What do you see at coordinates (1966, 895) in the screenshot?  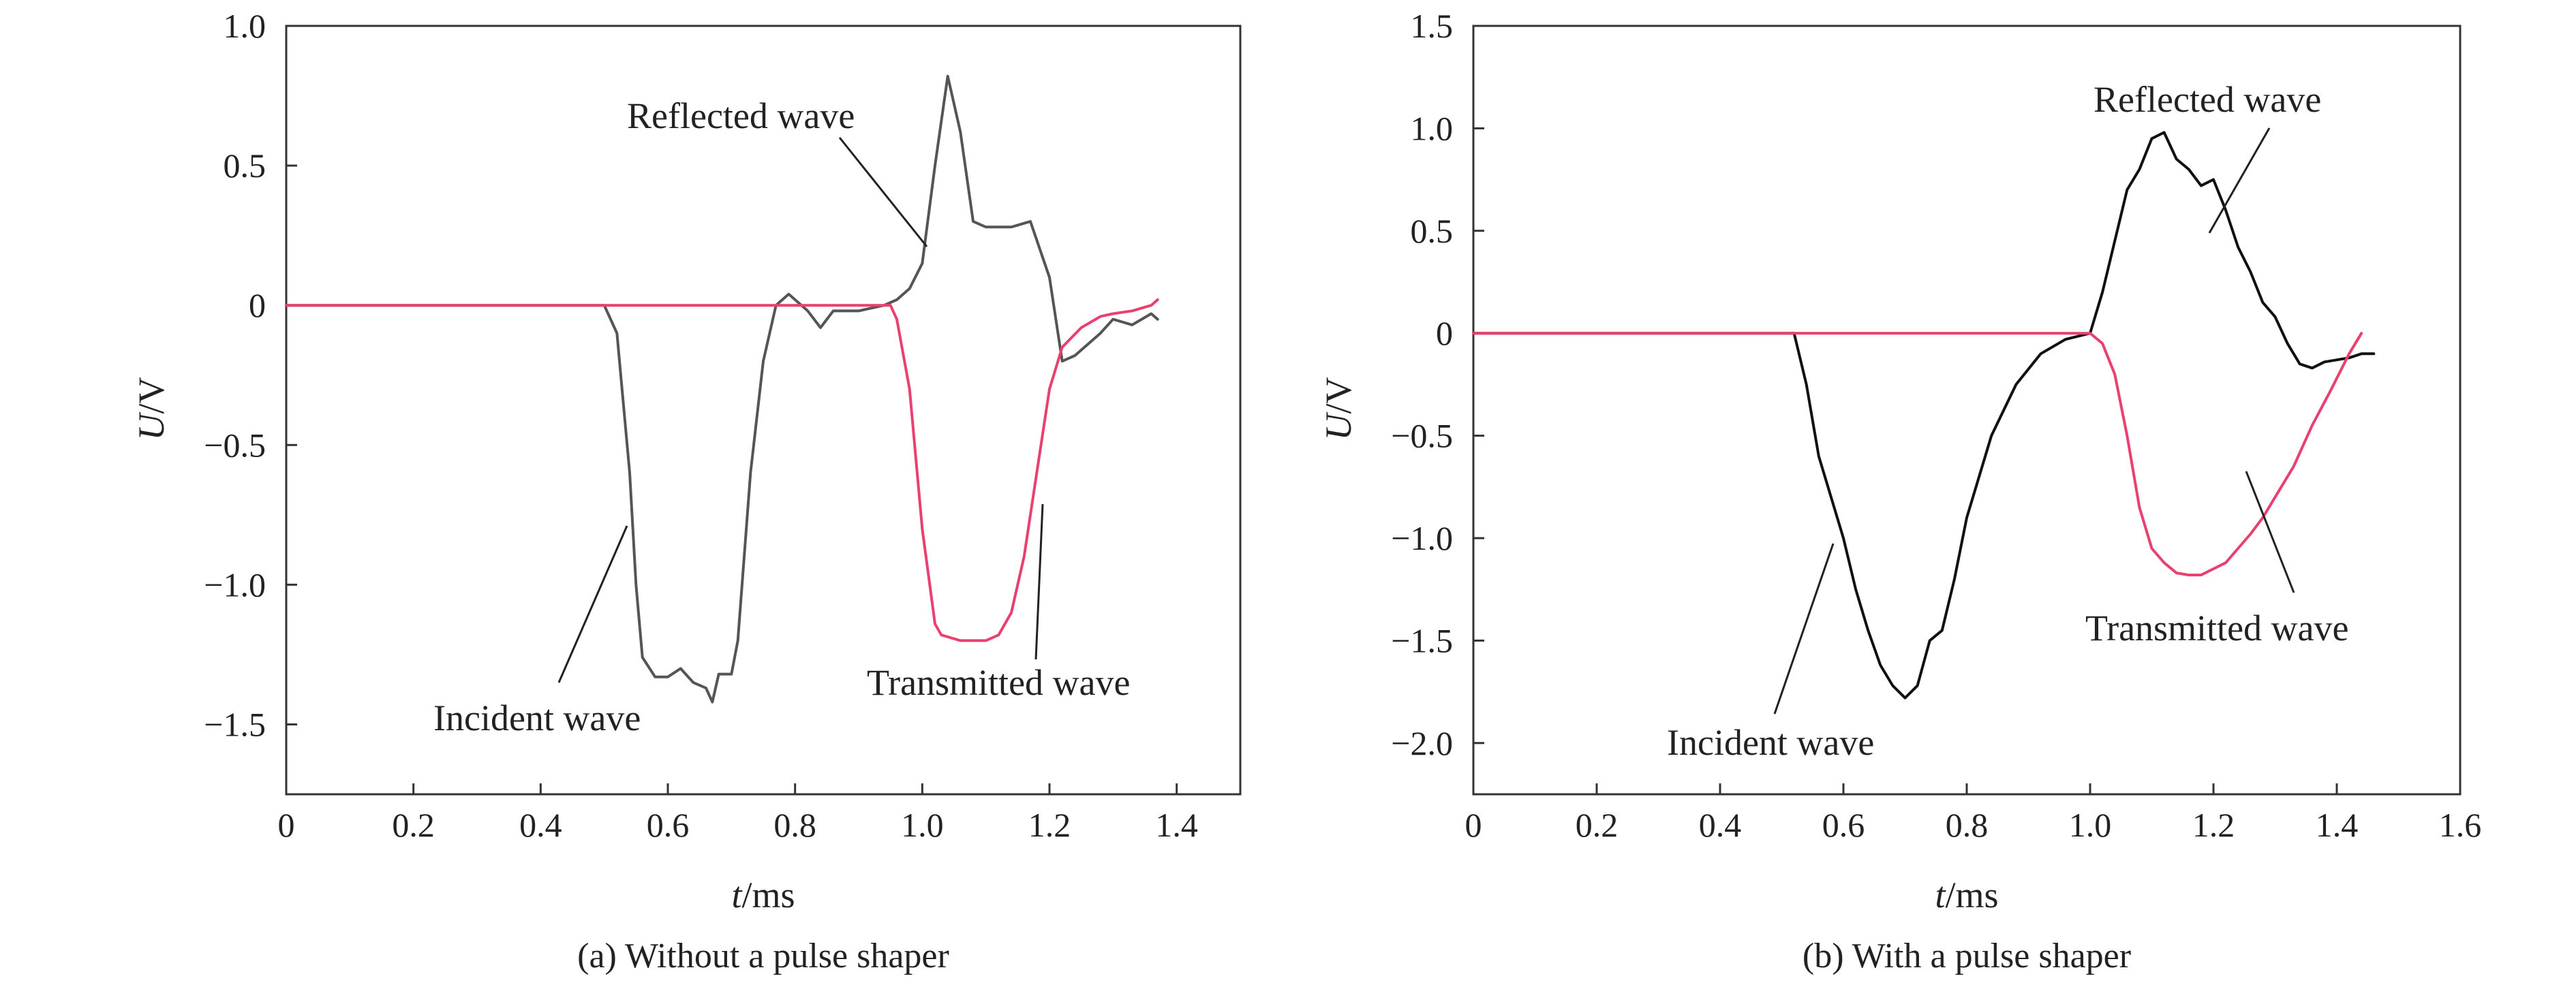 I see `x-axis-label-b: t/ms` at bounding box center [1966, 895].